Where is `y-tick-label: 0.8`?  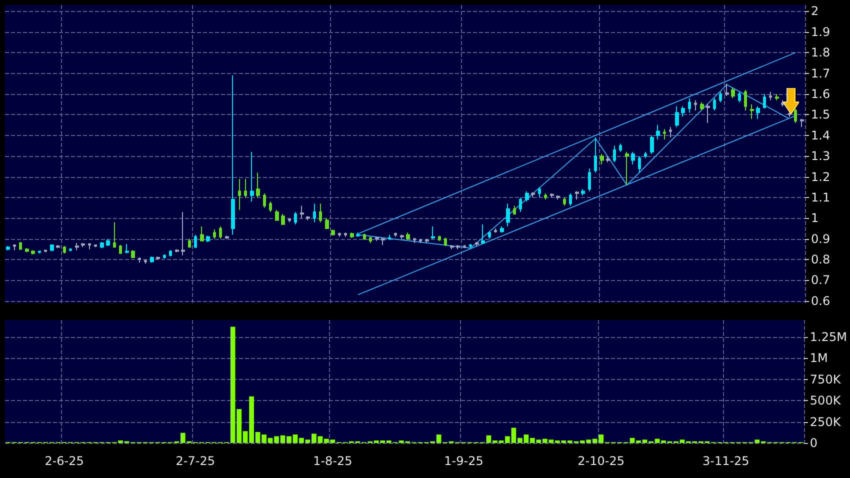
y-tick-label: 0.8 is located at coordinates (820, 259).